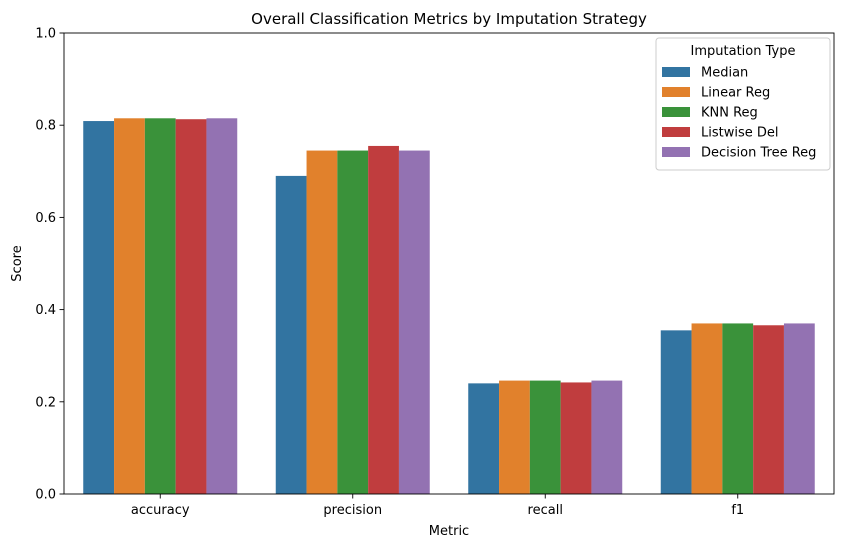 The height and width of the screenshot is (547, 846). Describe the element at coordinates (576, 438) in the screenshot. I see `bar-listwise-del-recall` at that location.